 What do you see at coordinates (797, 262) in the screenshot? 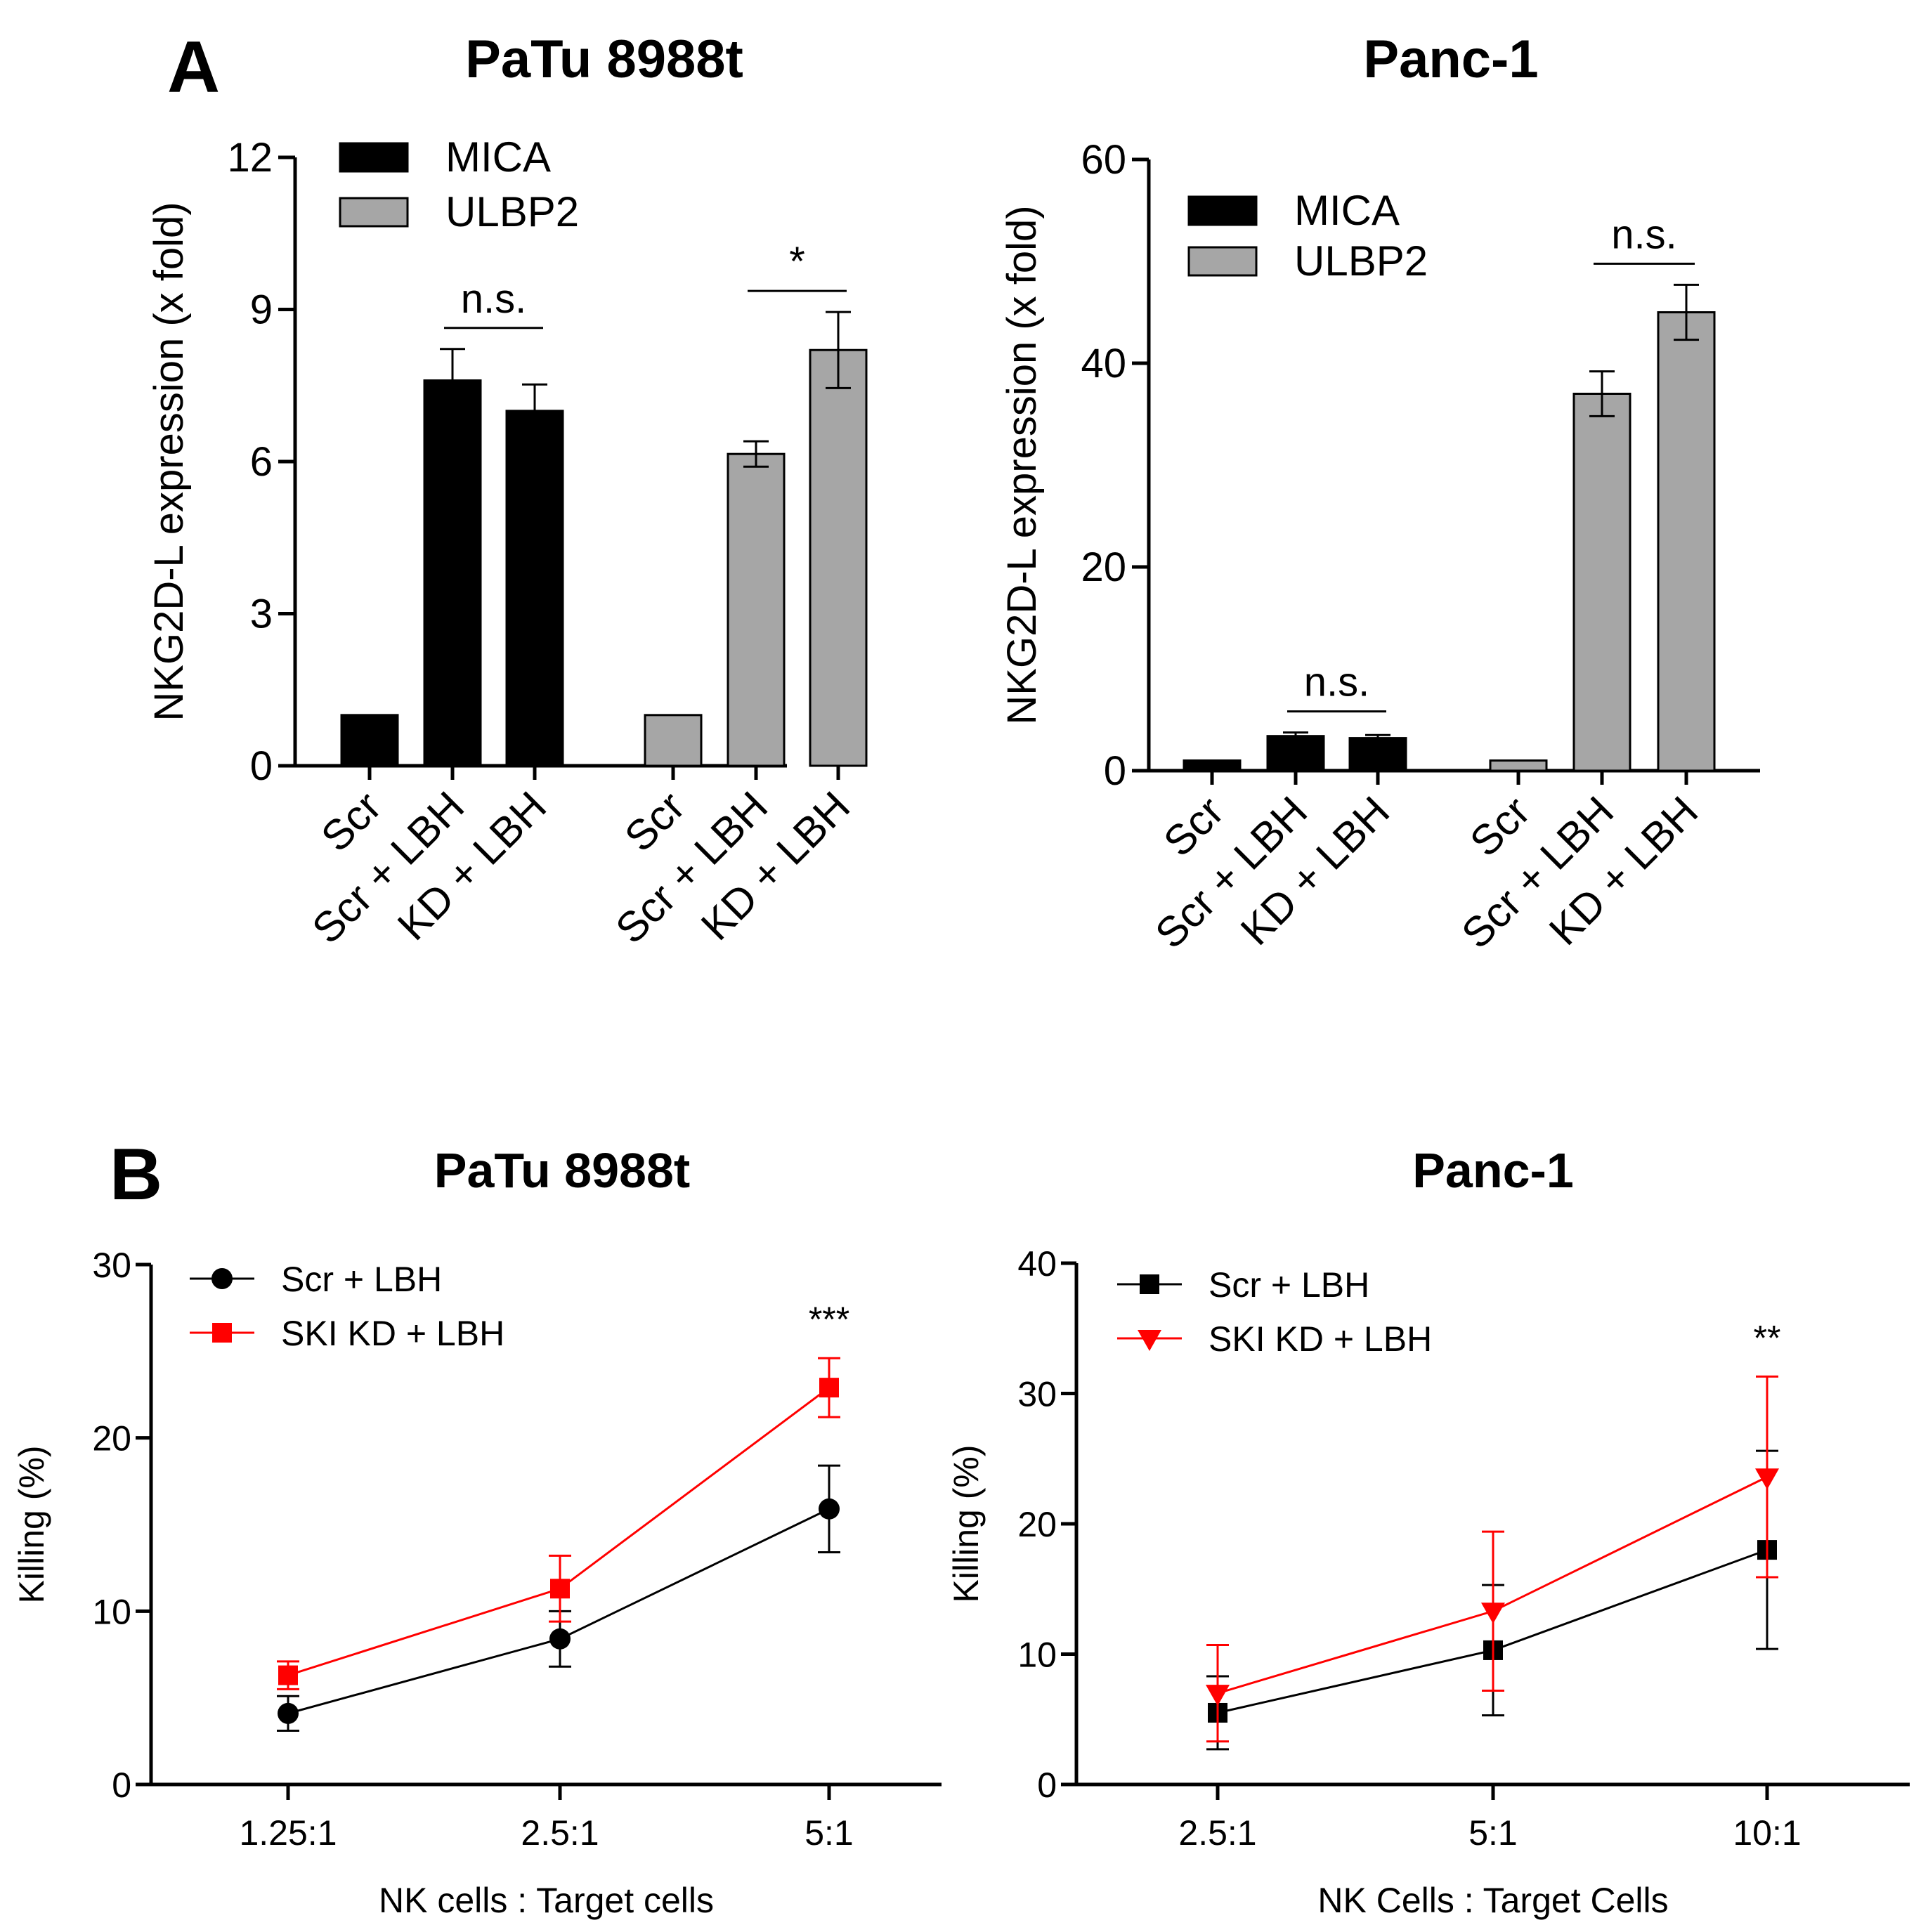
I see `significance-label: *` at bounding box center [797, 262].